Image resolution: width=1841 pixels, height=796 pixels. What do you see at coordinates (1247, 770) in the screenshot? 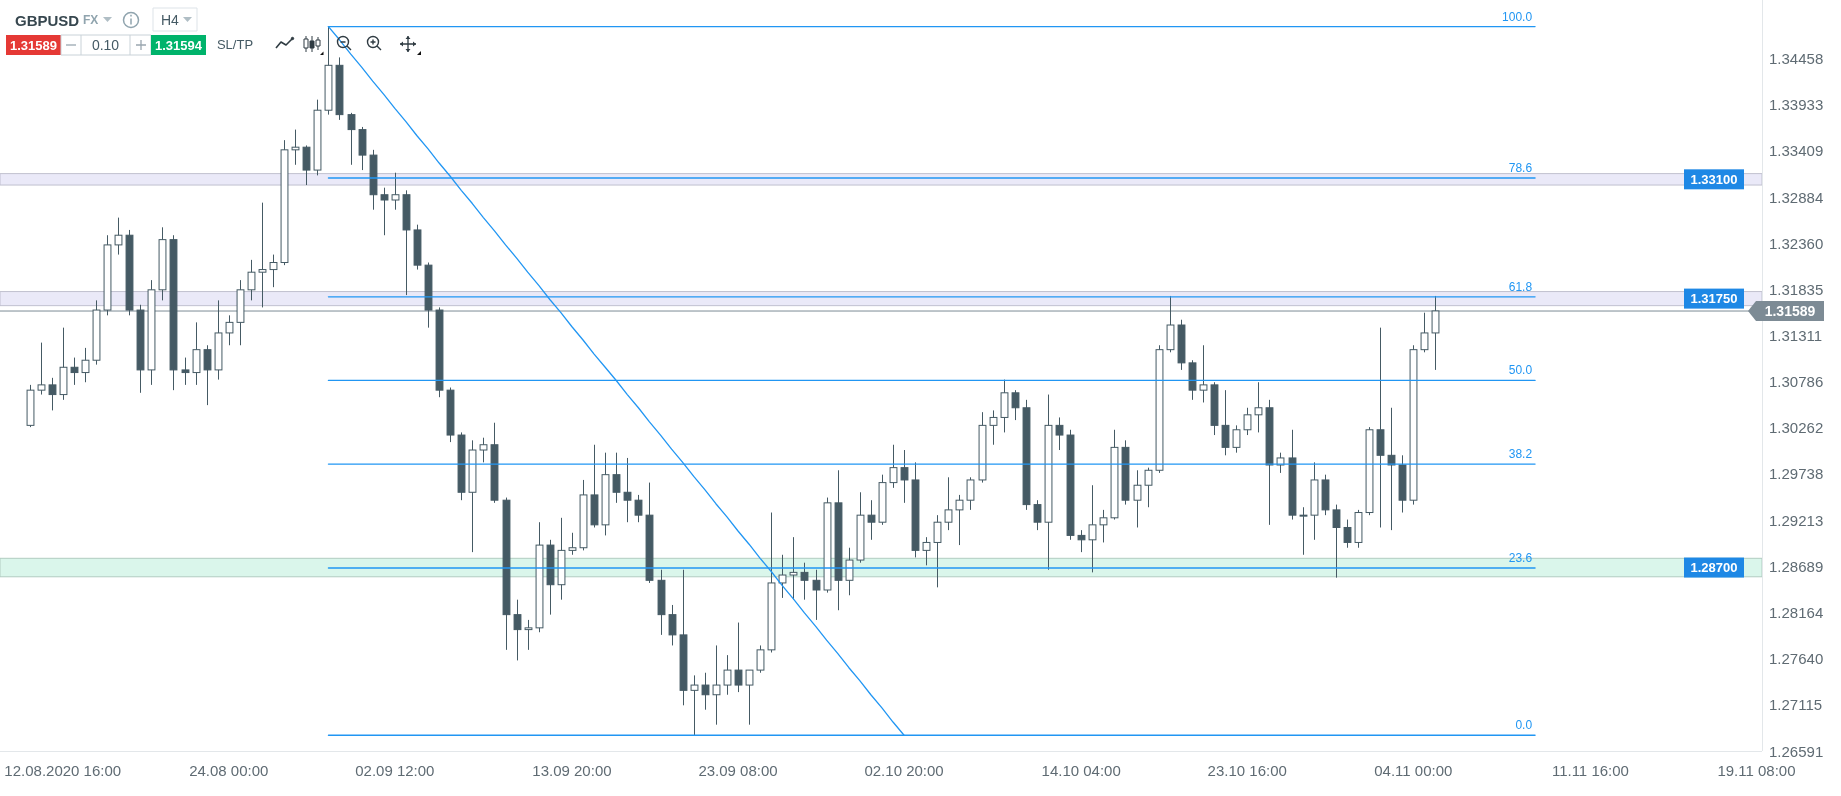
I see `x-tick-label: 23.10 16:00` at bounding box center [1247, 770].